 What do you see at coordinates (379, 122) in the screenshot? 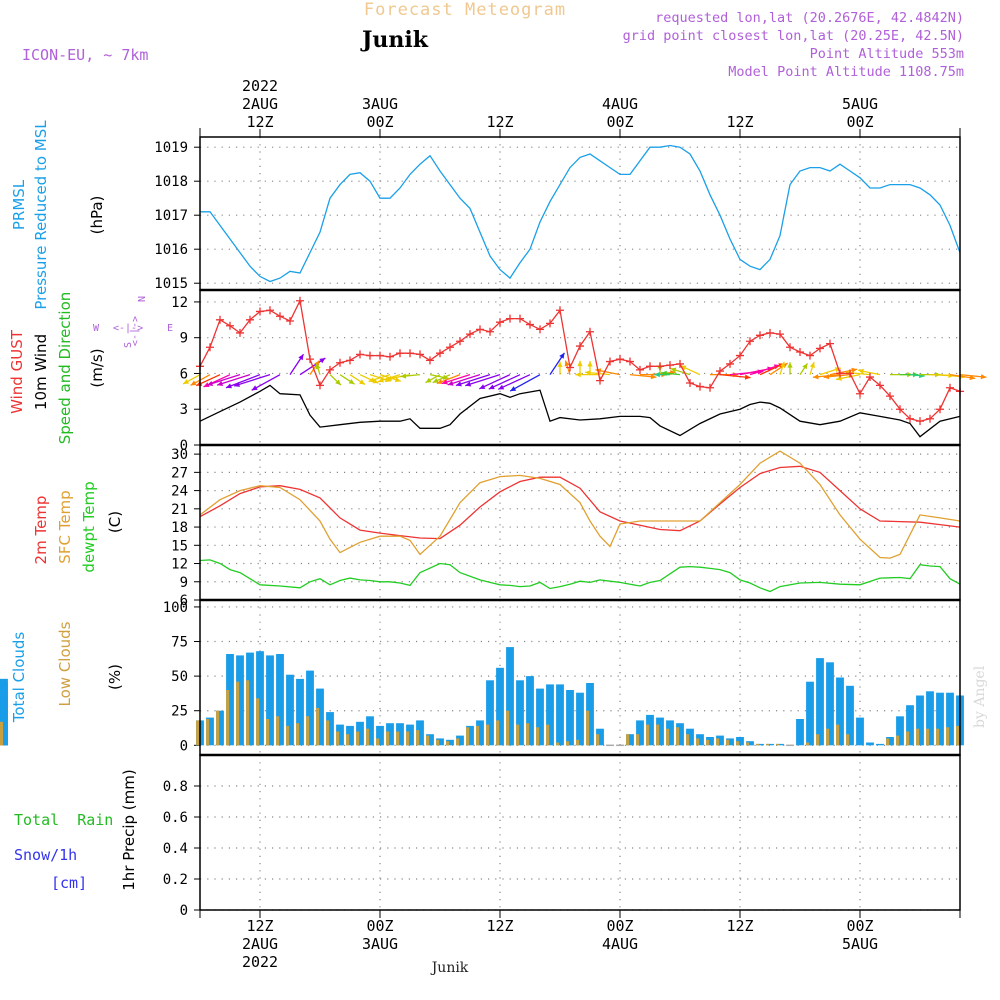
I see `time-label-top: 00Z` at bounding box center [379, 122].